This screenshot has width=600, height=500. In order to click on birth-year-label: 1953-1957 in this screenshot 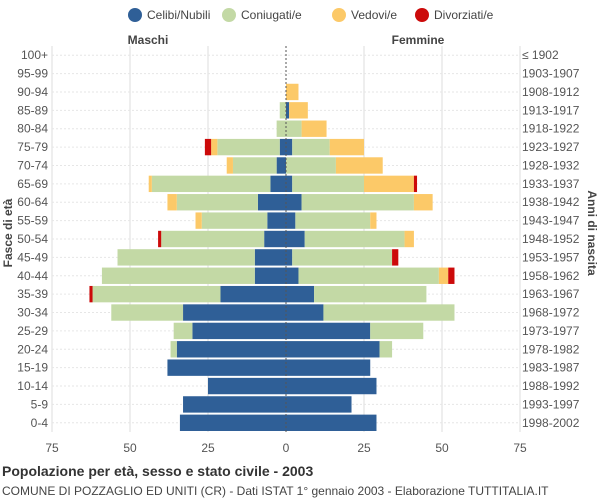, I will do `click(551, 257)`.